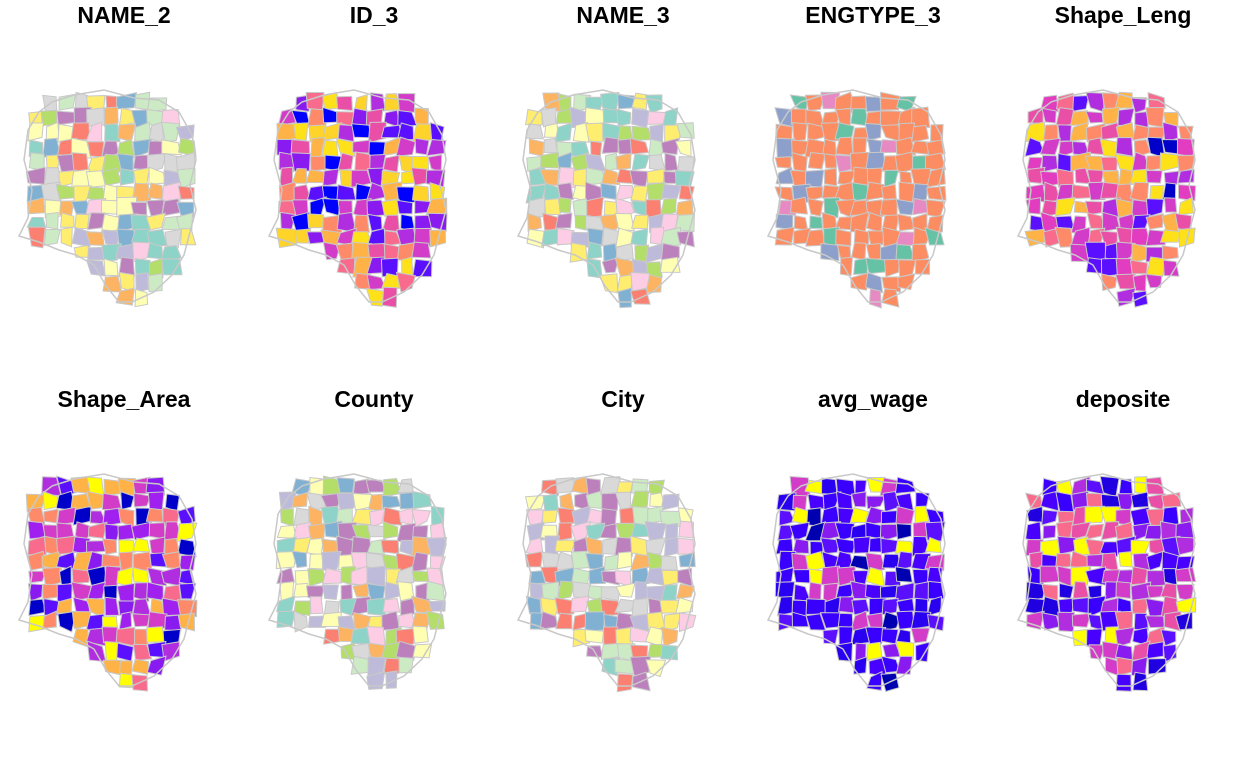  What do you see at coordinates (873, 15) in the screenshot?
I see `panel-title: ENGTYPE_3` at bounding box center [873, 15].